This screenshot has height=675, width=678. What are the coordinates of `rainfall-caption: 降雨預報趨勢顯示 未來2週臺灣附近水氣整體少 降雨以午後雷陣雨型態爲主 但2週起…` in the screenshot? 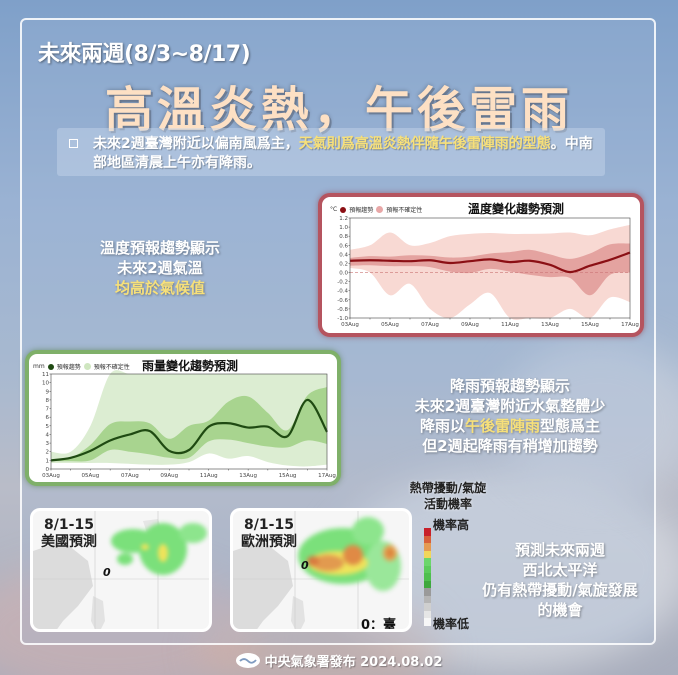 It's located at (510, 416).